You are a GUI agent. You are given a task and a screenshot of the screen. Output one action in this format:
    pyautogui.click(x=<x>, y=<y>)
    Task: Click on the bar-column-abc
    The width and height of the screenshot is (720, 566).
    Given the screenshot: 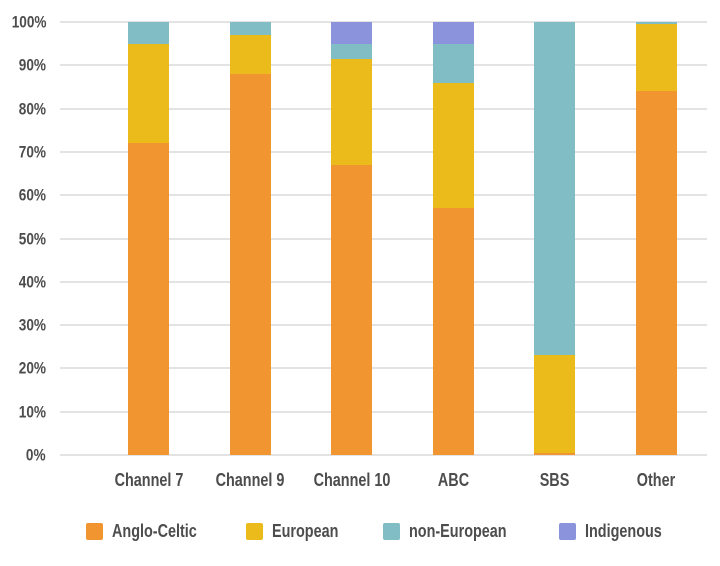 What is the action you would take?
    pyautogui.click(x=454, y=238)
    